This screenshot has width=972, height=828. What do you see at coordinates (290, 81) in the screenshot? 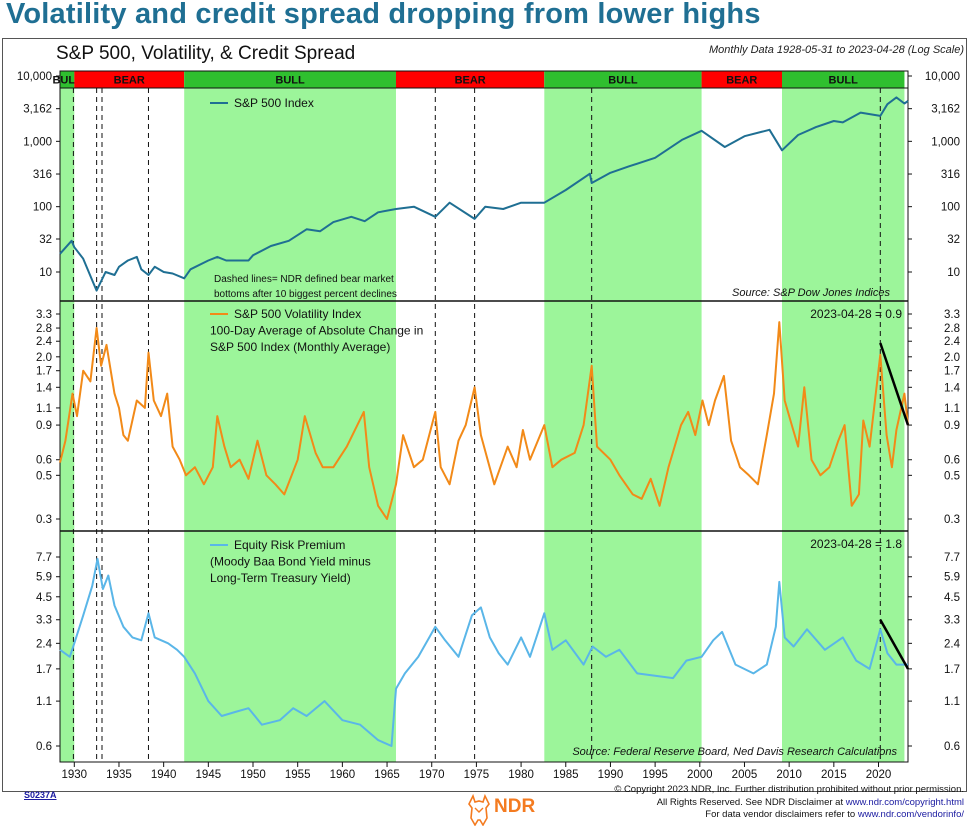
I see `regime-label-2: BULL` at bounding box center [290, 81].